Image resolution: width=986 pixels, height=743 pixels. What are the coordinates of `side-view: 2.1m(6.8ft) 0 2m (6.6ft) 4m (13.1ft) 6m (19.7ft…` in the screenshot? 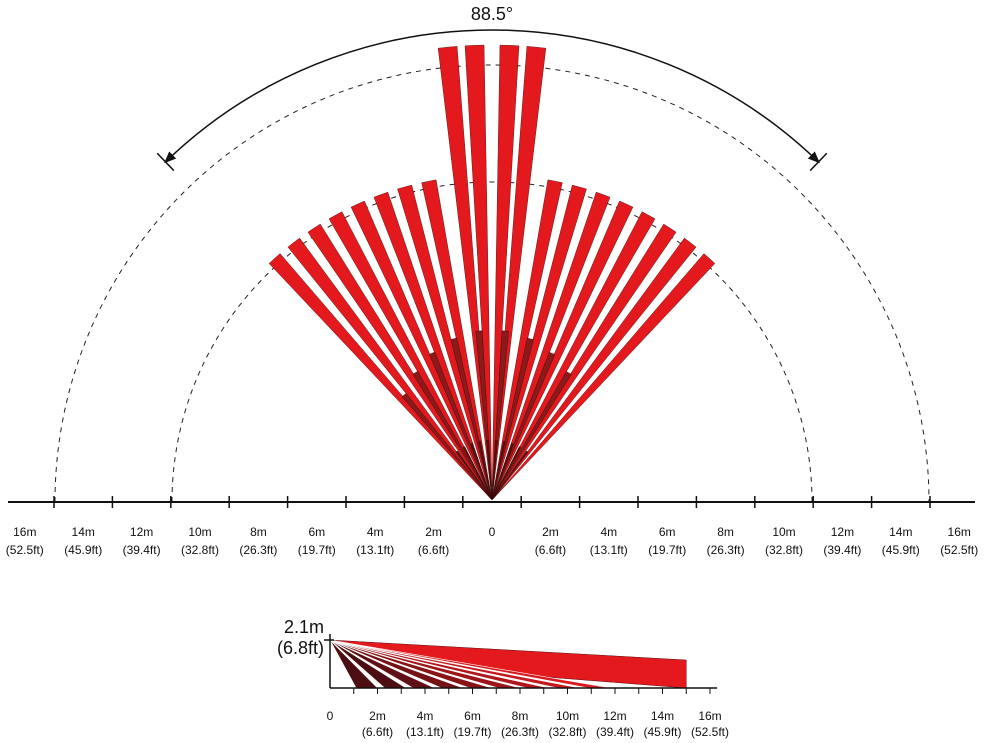 It's located at (503, 678).